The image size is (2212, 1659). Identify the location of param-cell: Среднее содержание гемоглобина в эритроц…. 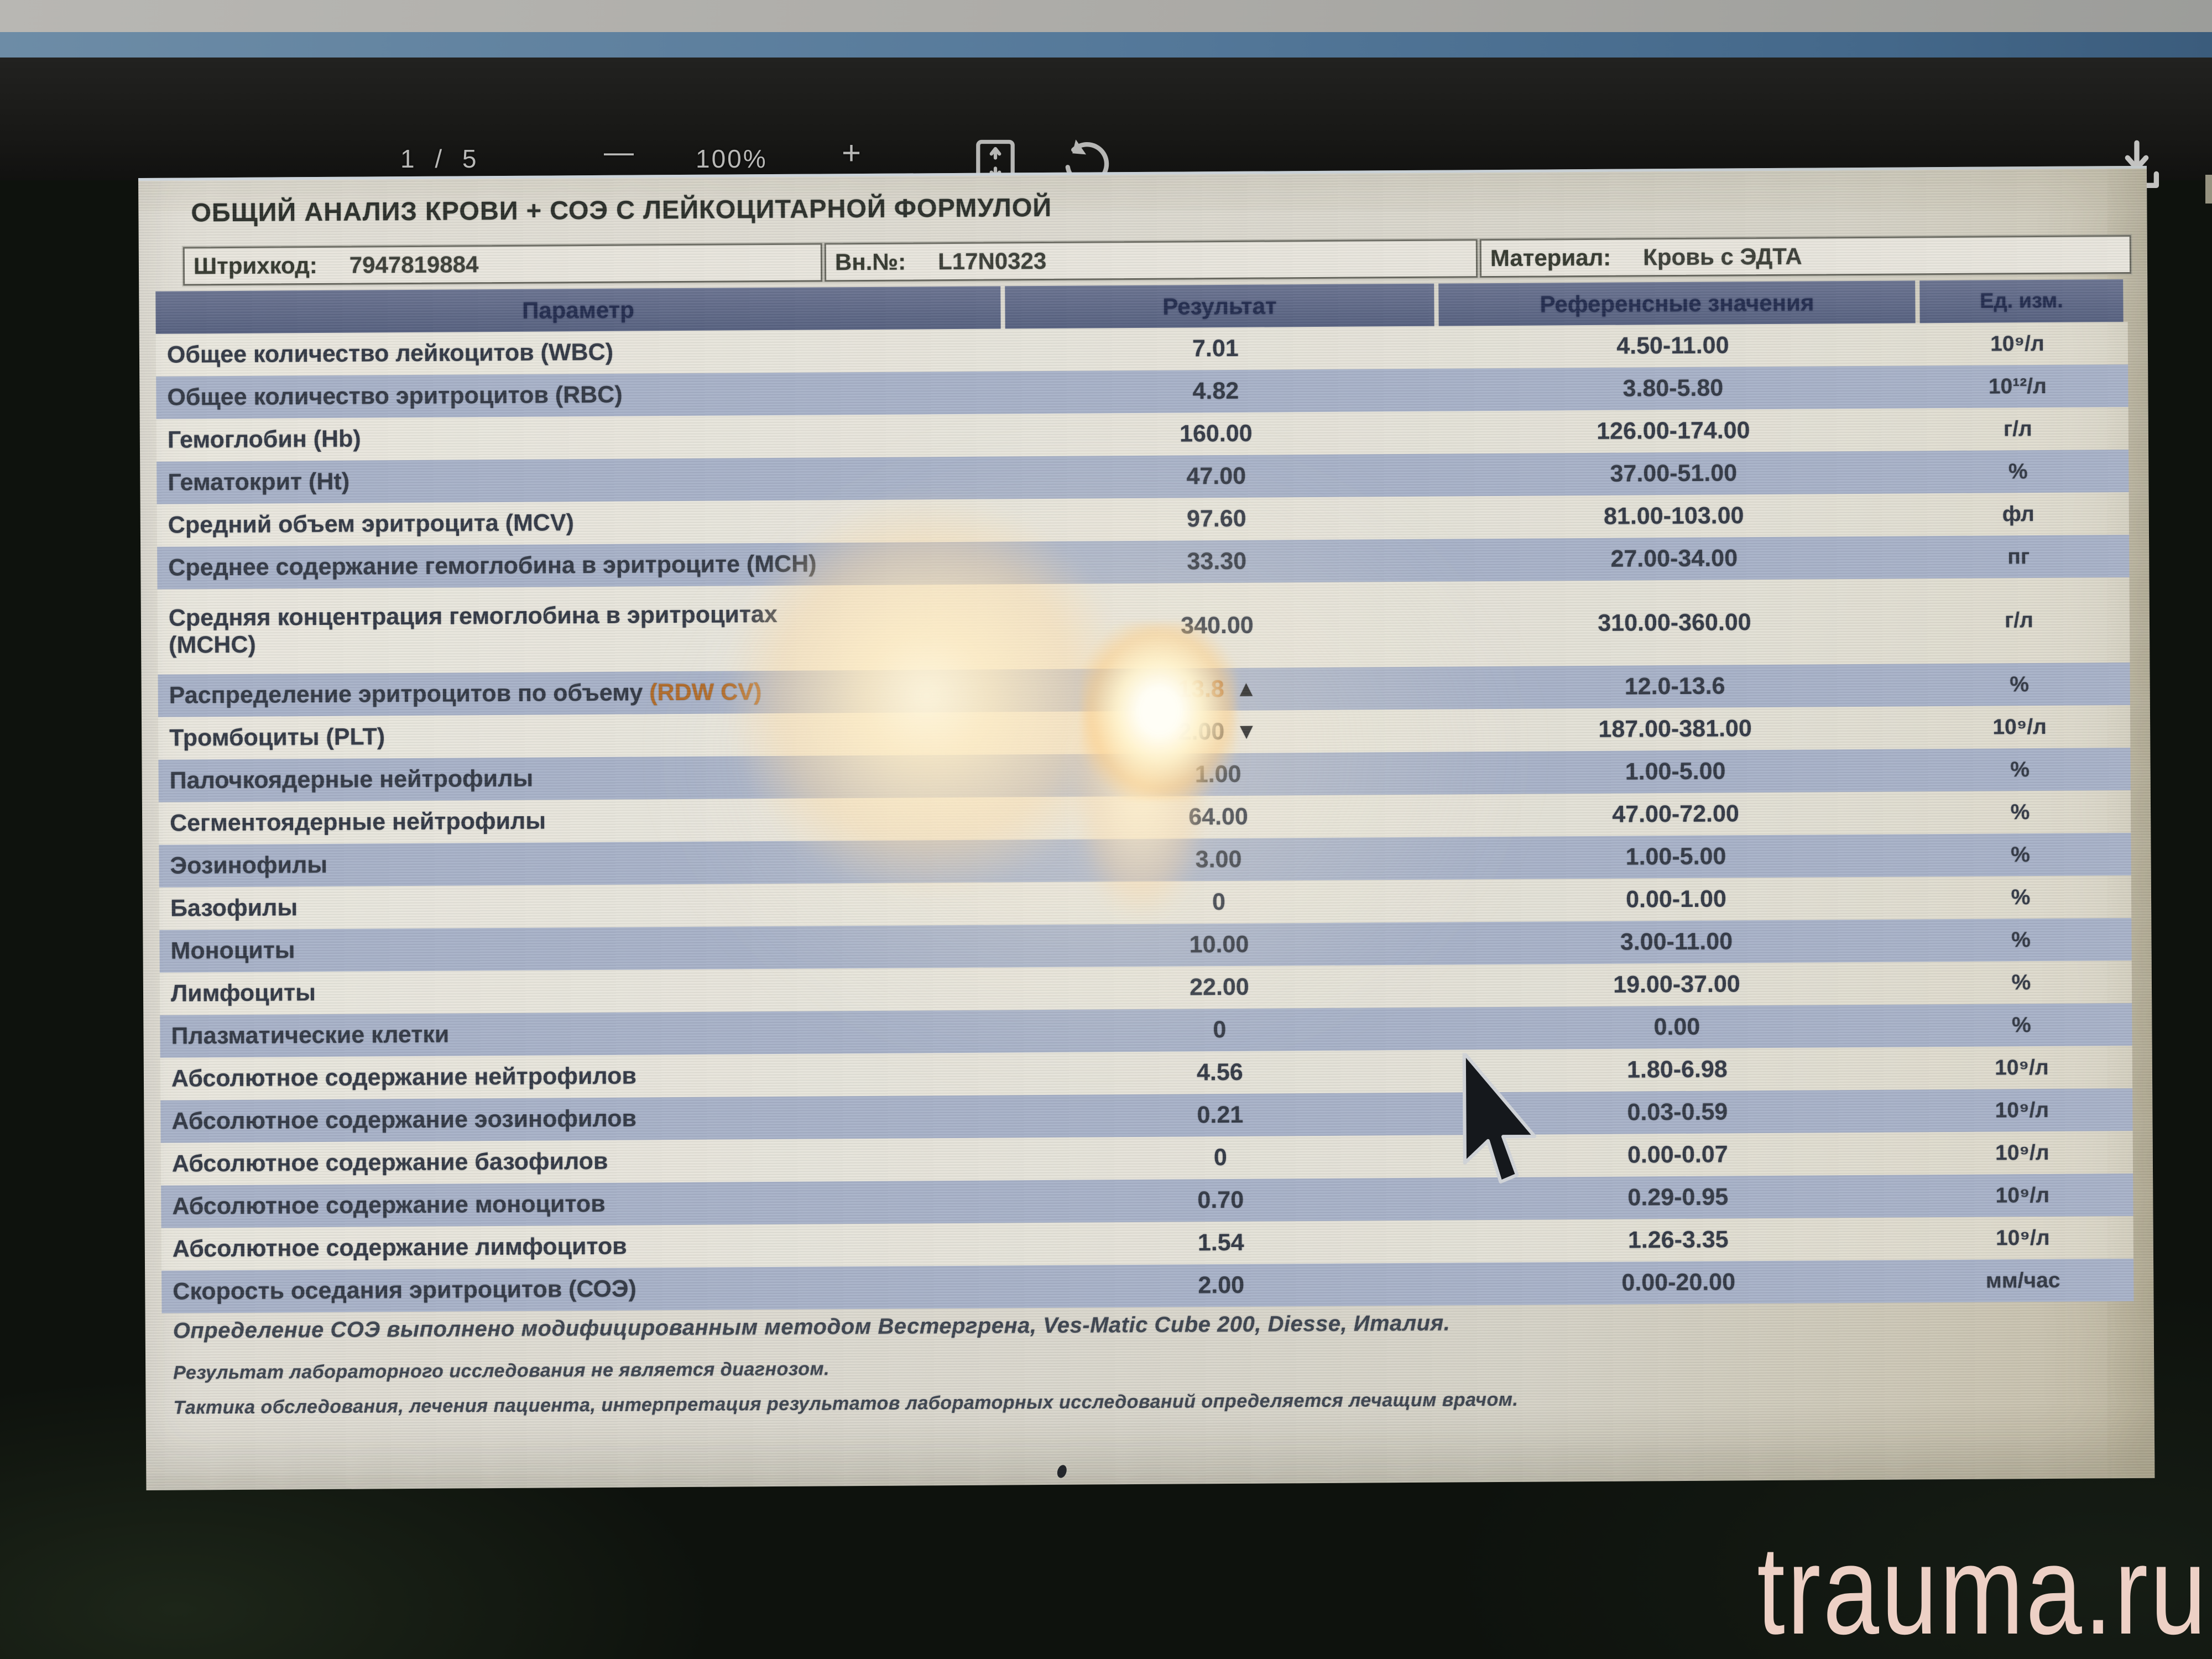
(493, 566).